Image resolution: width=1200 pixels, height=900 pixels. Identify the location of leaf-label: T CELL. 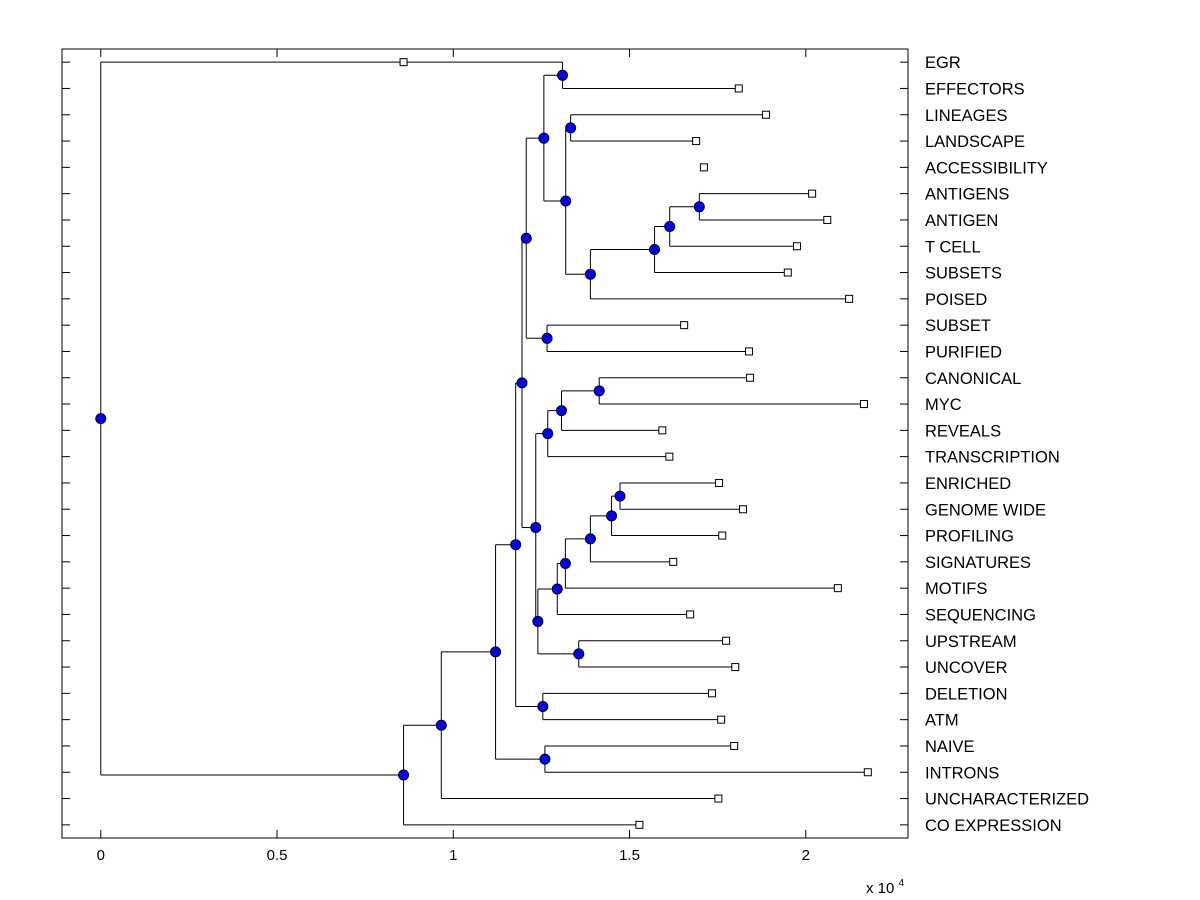
(953, 247).